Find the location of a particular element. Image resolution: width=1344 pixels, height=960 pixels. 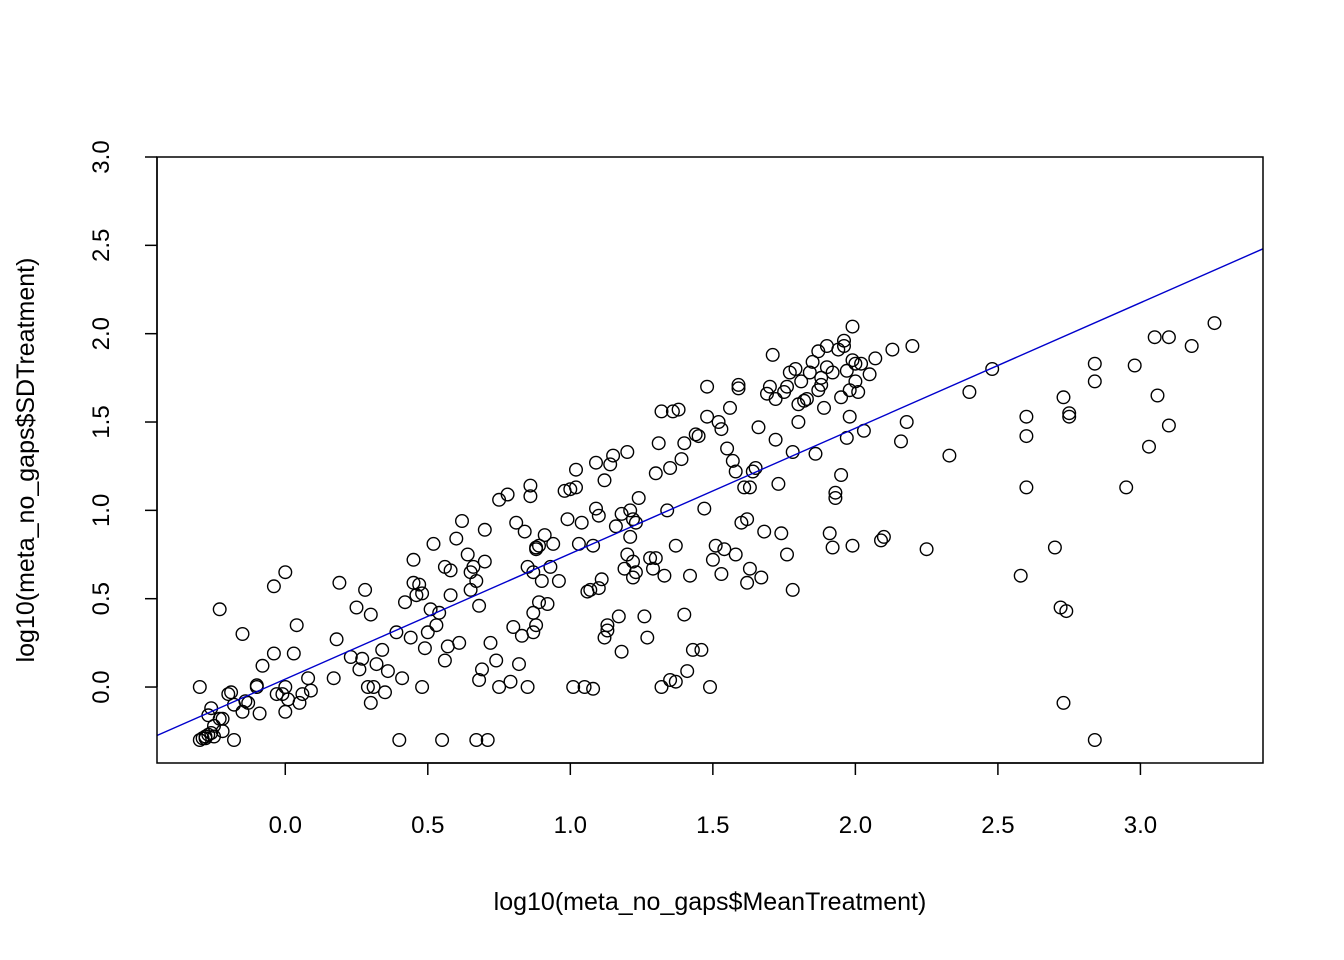

x-tick-label: 1.0 is located at coordinates (570, 825).